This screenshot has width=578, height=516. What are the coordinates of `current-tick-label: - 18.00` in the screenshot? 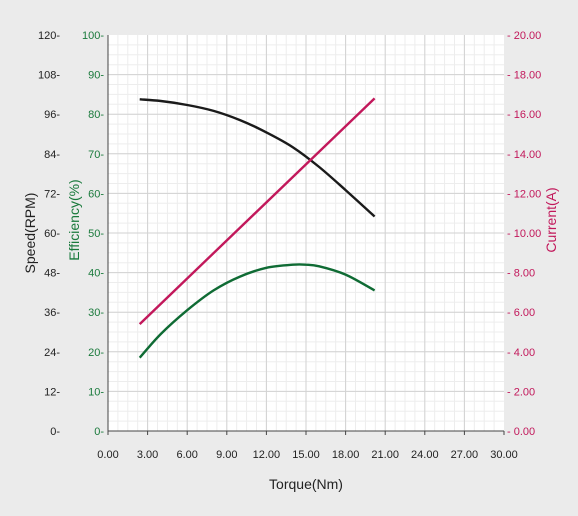 It's located at (524, 76).